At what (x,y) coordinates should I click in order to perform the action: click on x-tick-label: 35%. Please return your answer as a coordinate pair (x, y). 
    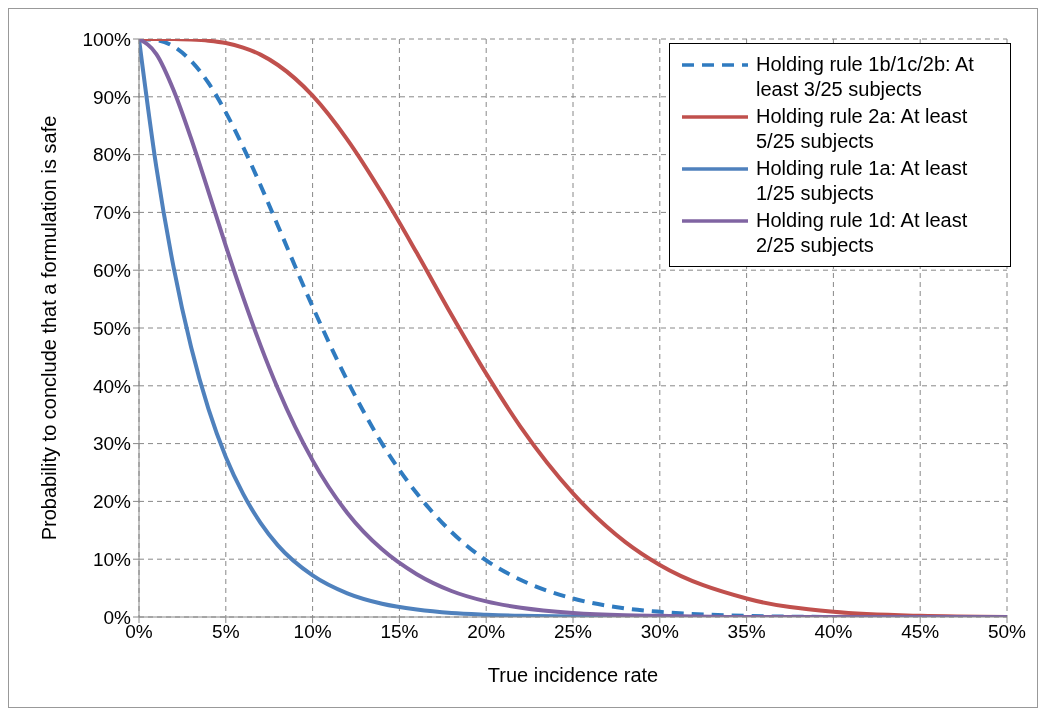
    Looking at the image, I should click on (746, 632).